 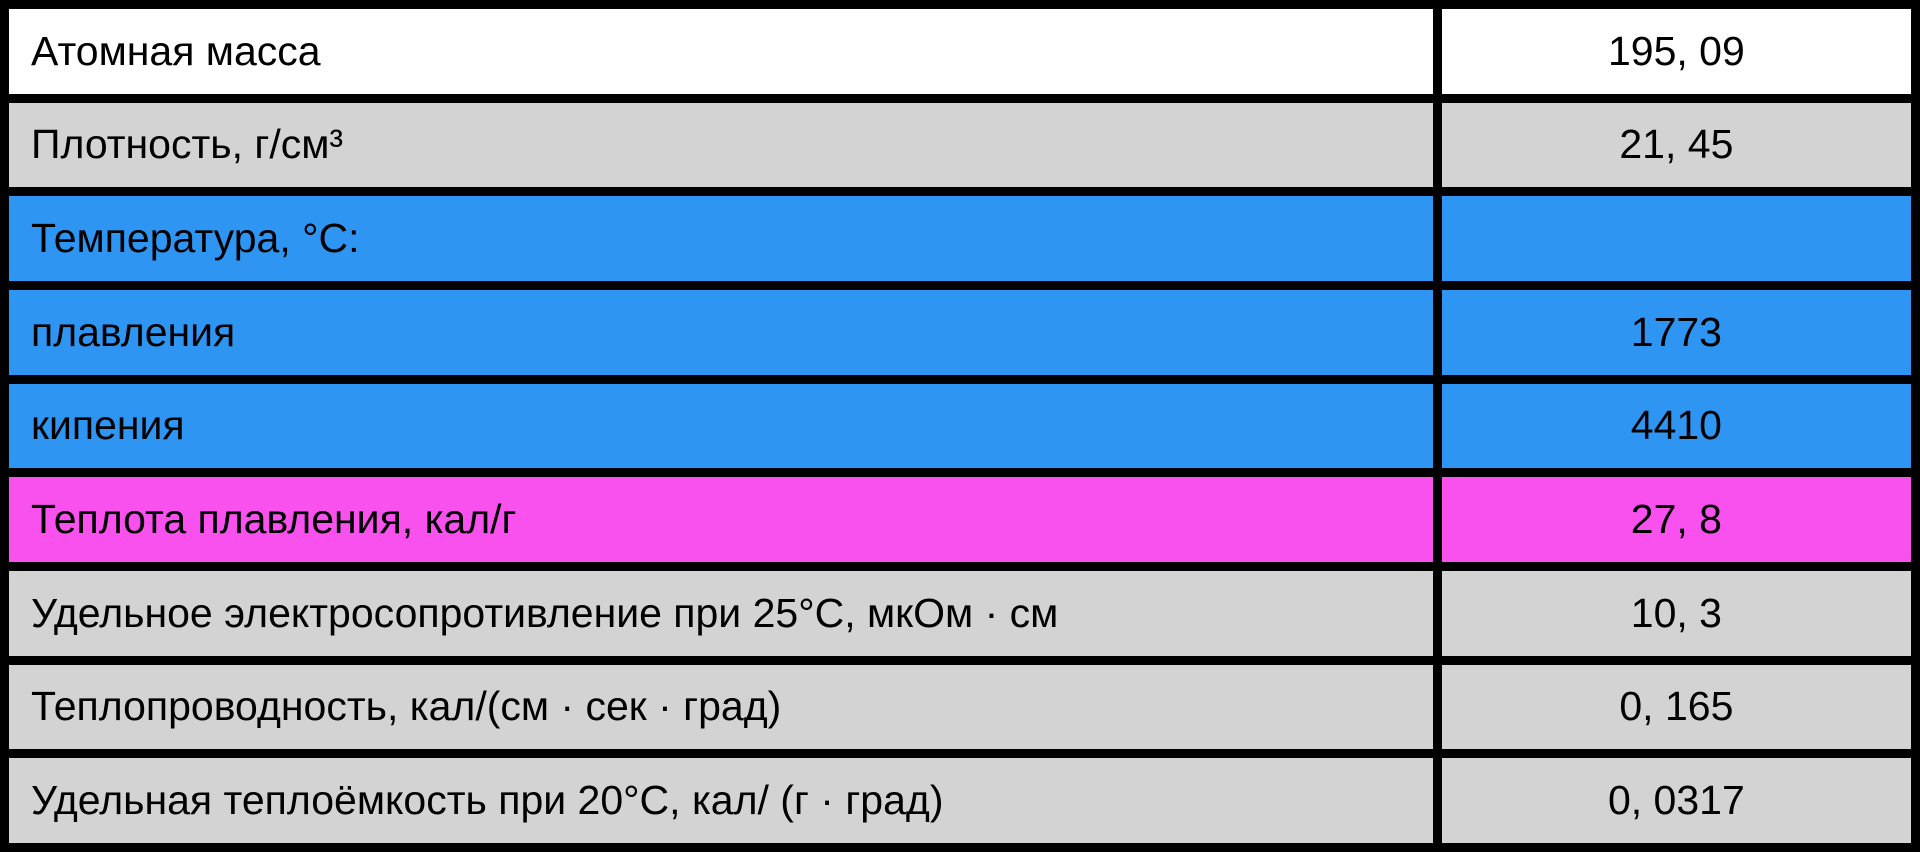 I want to click on table-row: Теплота плавления, кал/г 27, 8, so click(x=960, y=519).